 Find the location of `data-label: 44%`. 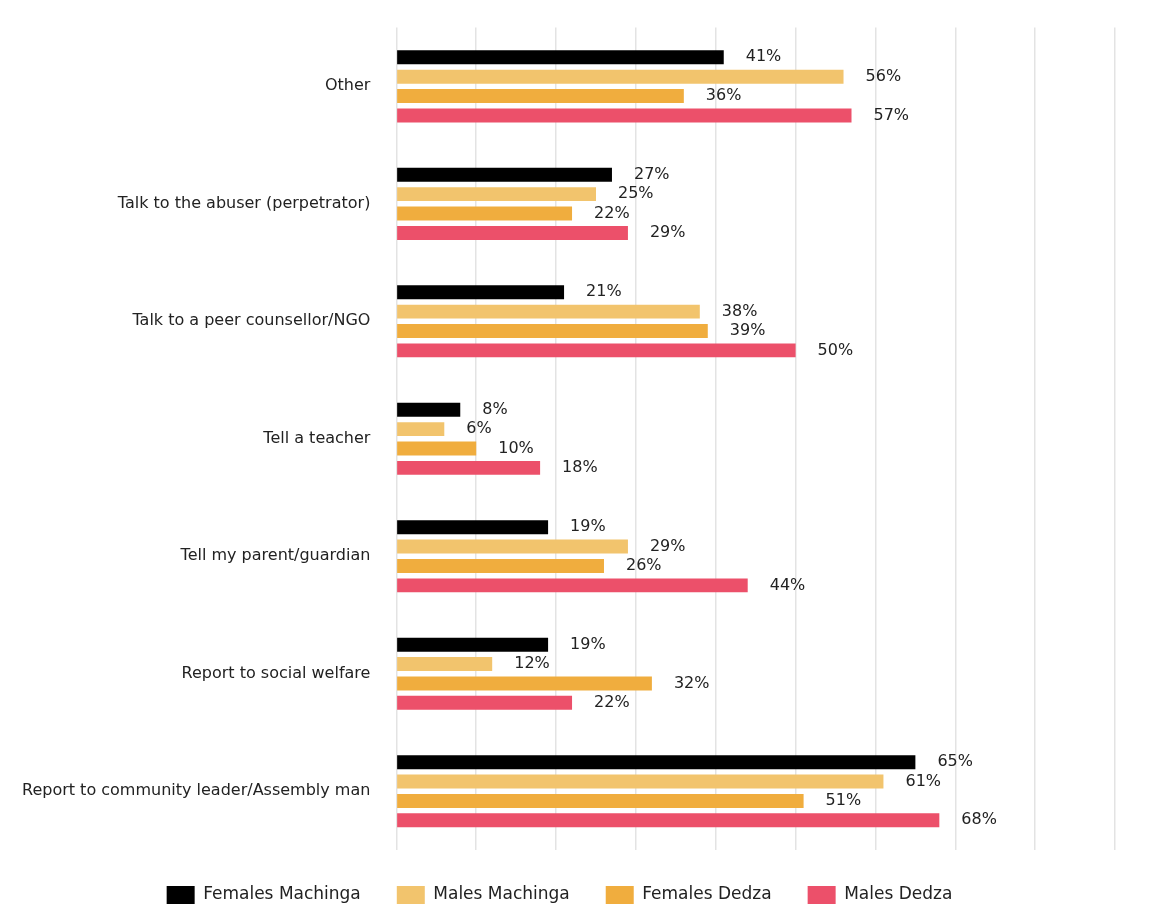

data-label: 44% is located at coordinates (787, 584).